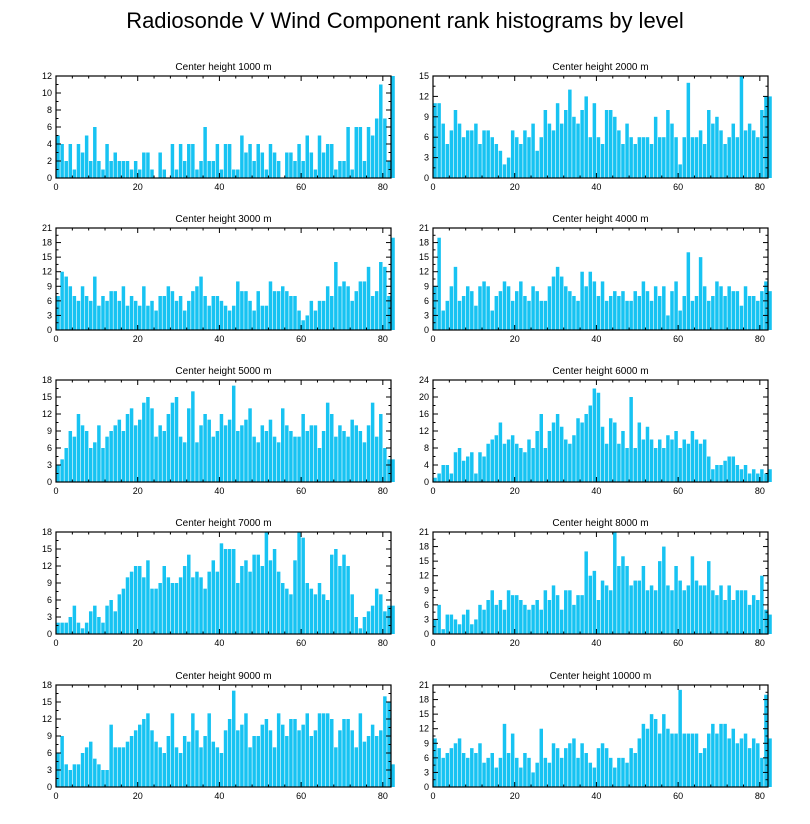  Describe the element at coordinates (424, 380) in the screenshot. I see `y-tick-label: 24` at that location.